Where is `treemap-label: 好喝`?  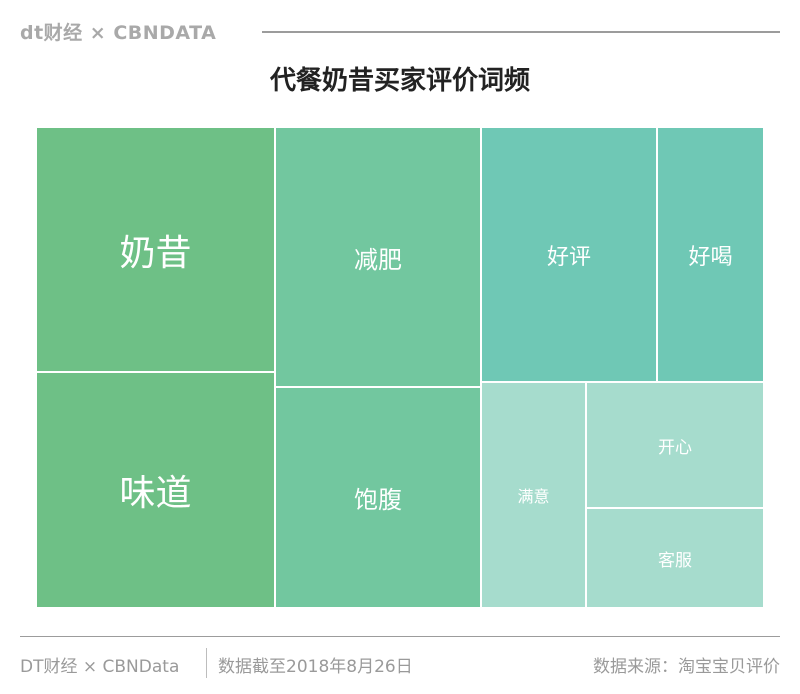 treemap-label: 好喝 is located at coordinates (710, 257).